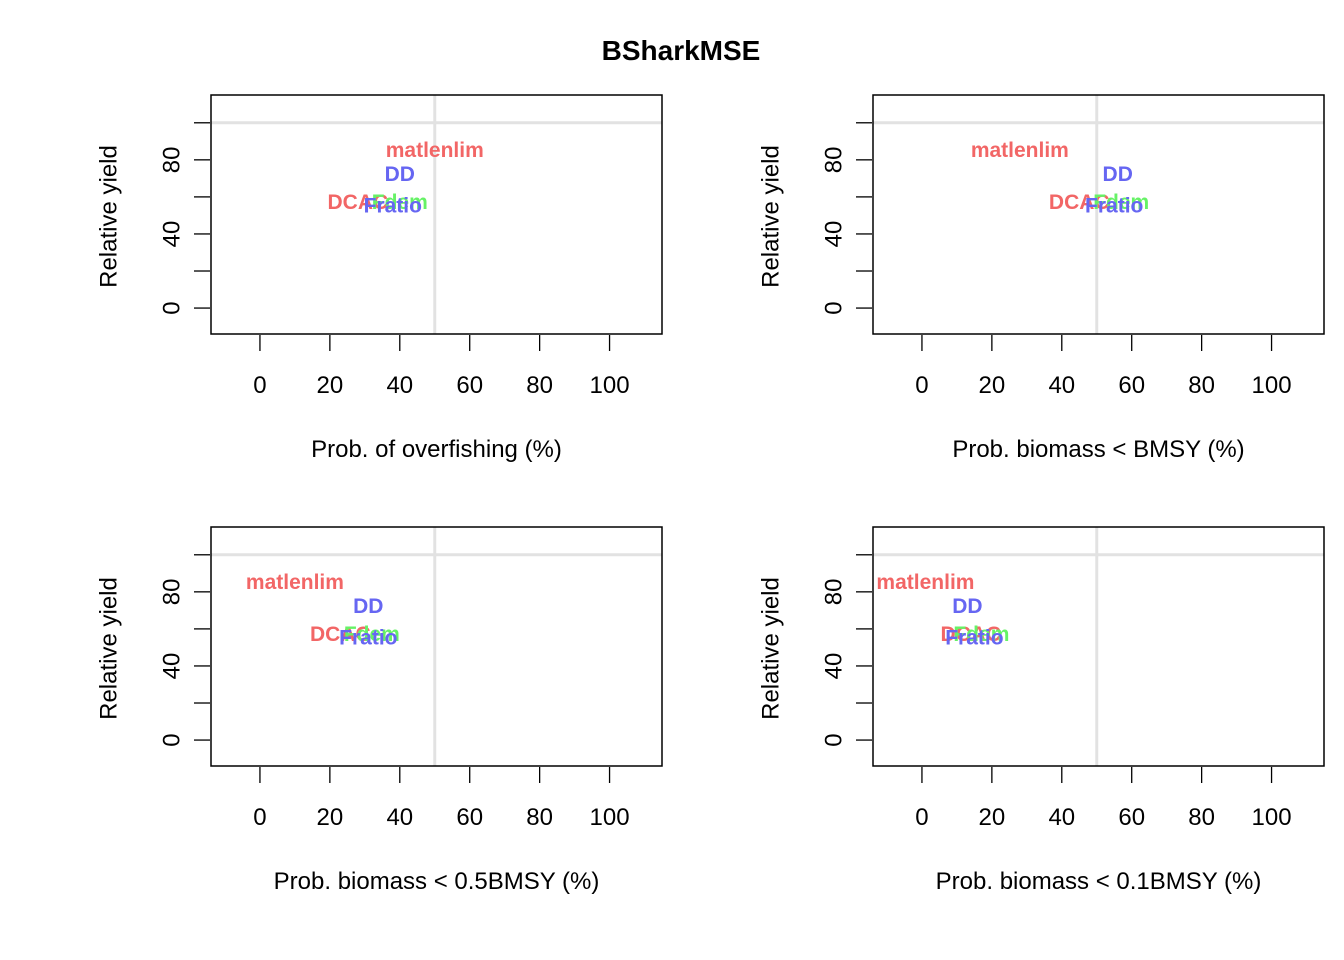  Describe the element at coordinates (437, 881) in the screenshot. I see `x-axis-label: Prob. biomass < 0.5BMSY (%)` at that location.